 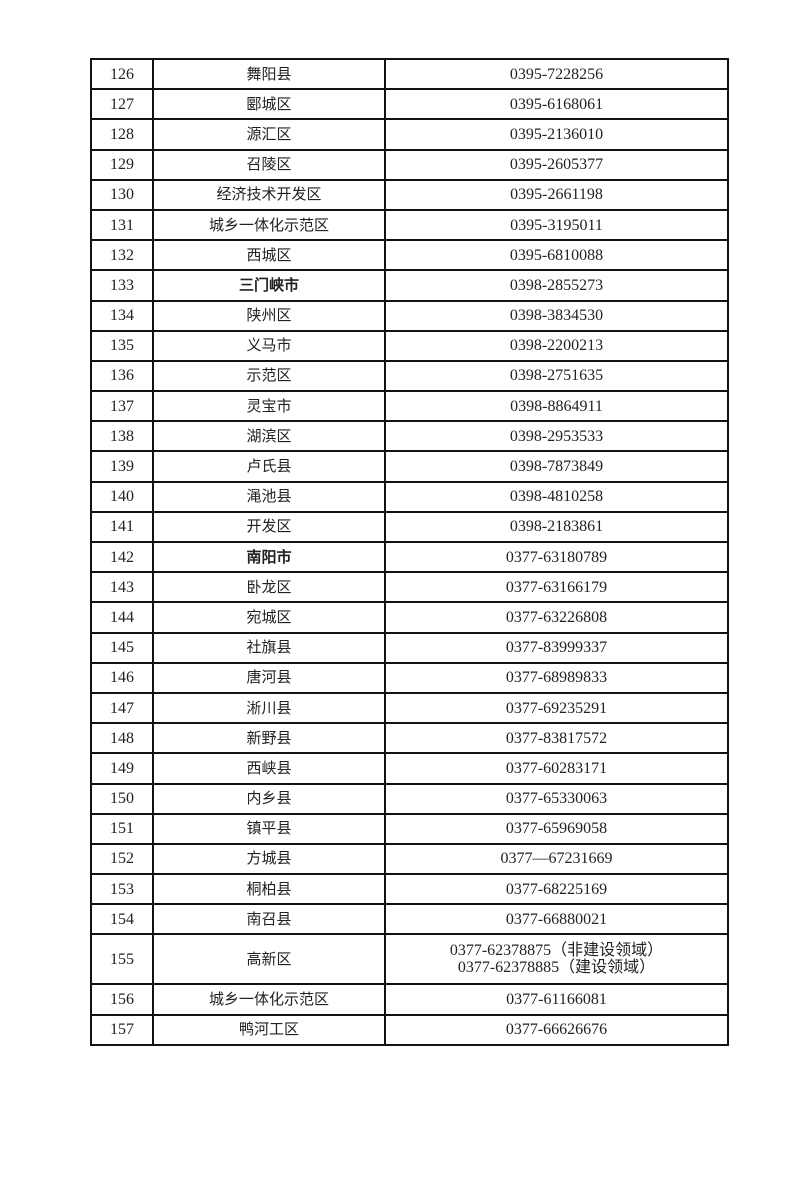 I want to click on table-row: 151 镇平县 0377-65969058, so click(x=409, y=828).